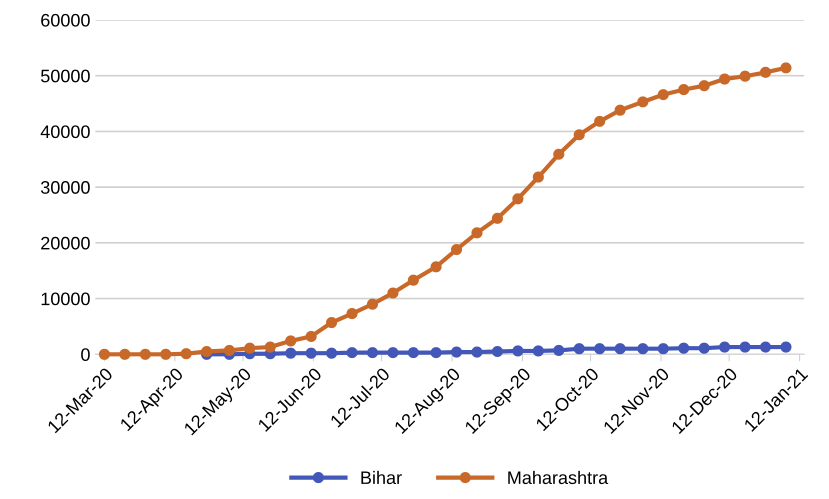  I want to click on y-tick-label: 0, so click(85, 355).